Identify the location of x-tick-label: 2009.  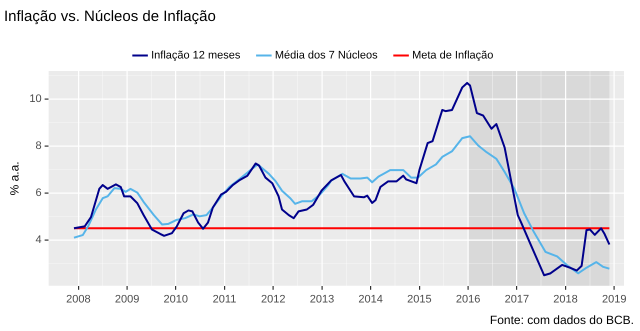
(127, 299).